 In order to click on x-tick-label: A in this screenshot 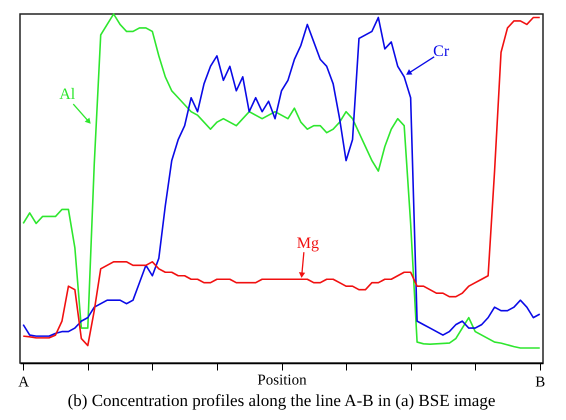, I will do `click(24, 382)`.